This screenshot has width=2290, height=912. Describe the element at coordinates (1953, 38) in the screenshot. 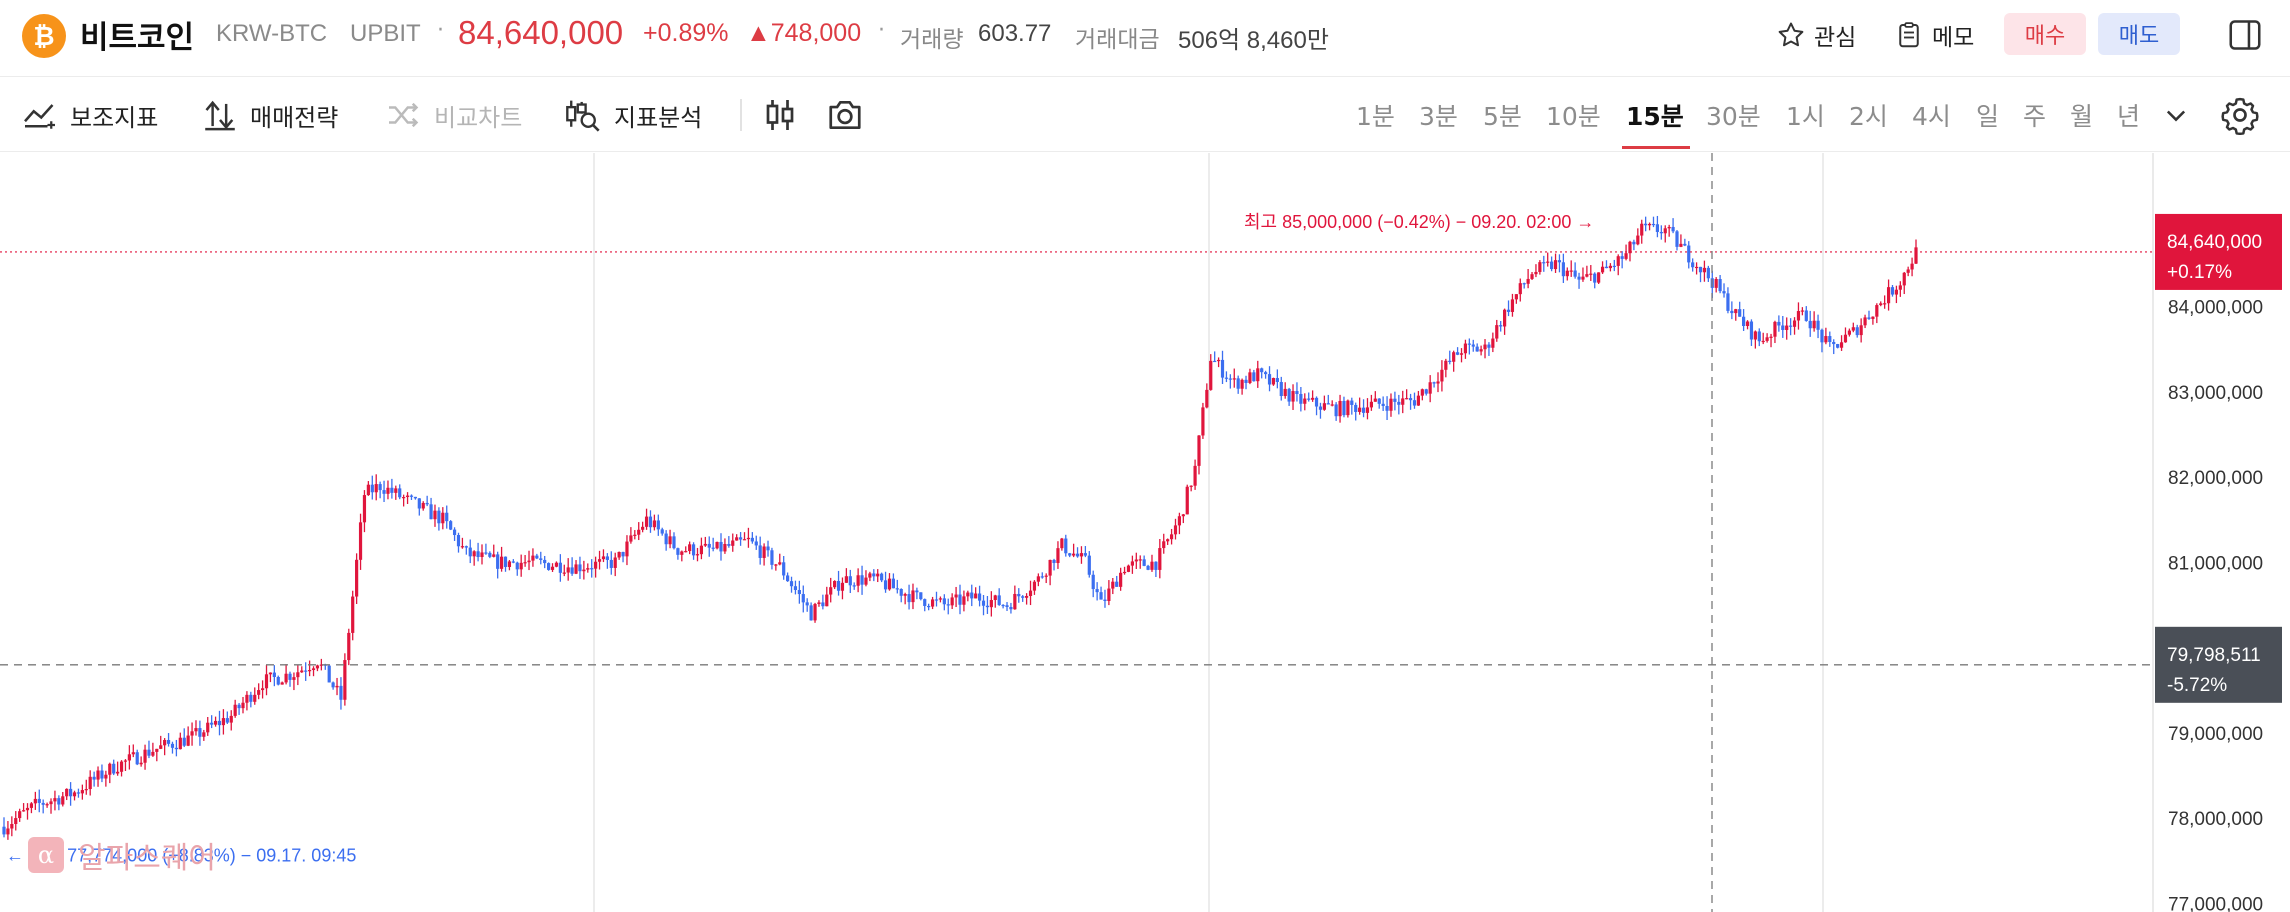

I see `memo-label: 메모` at that location.